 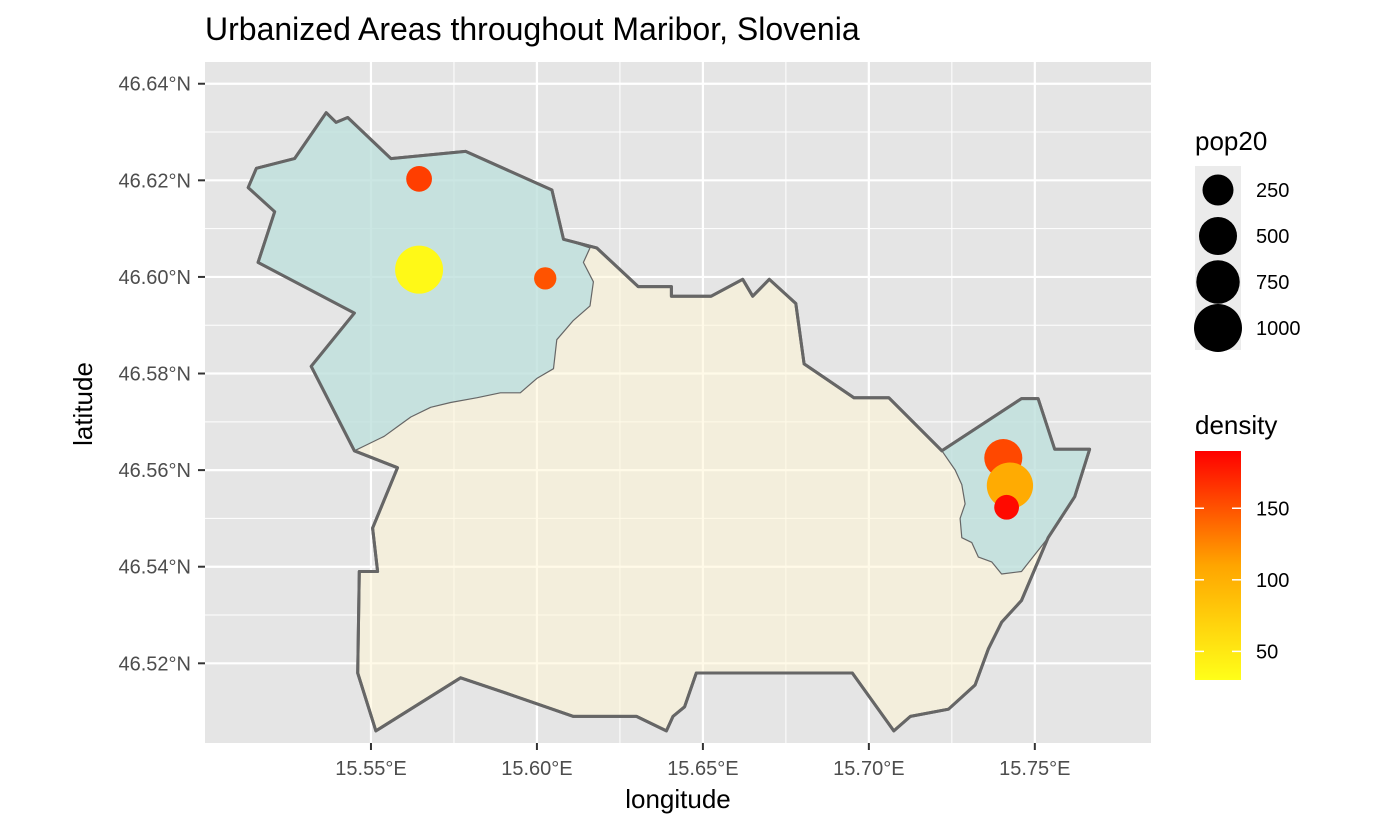 What do you see at coordinates (678, 799) in the screenshot?
I see `x-axis-title: longitude` at bounding box center [678, 799].